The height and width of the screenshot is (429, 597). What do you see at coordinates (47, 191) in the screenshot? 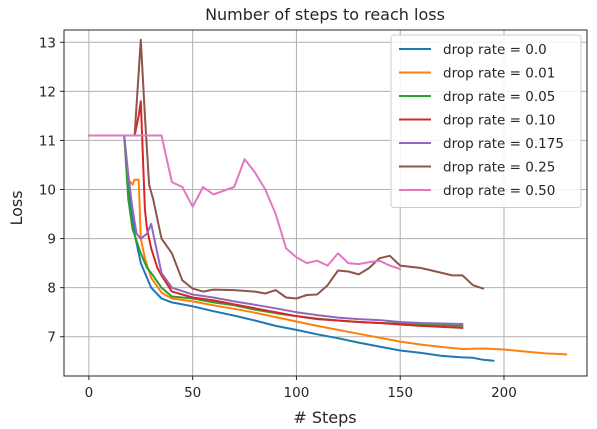
I see `y-tick-label: 10` at bounding box center [47, 191].